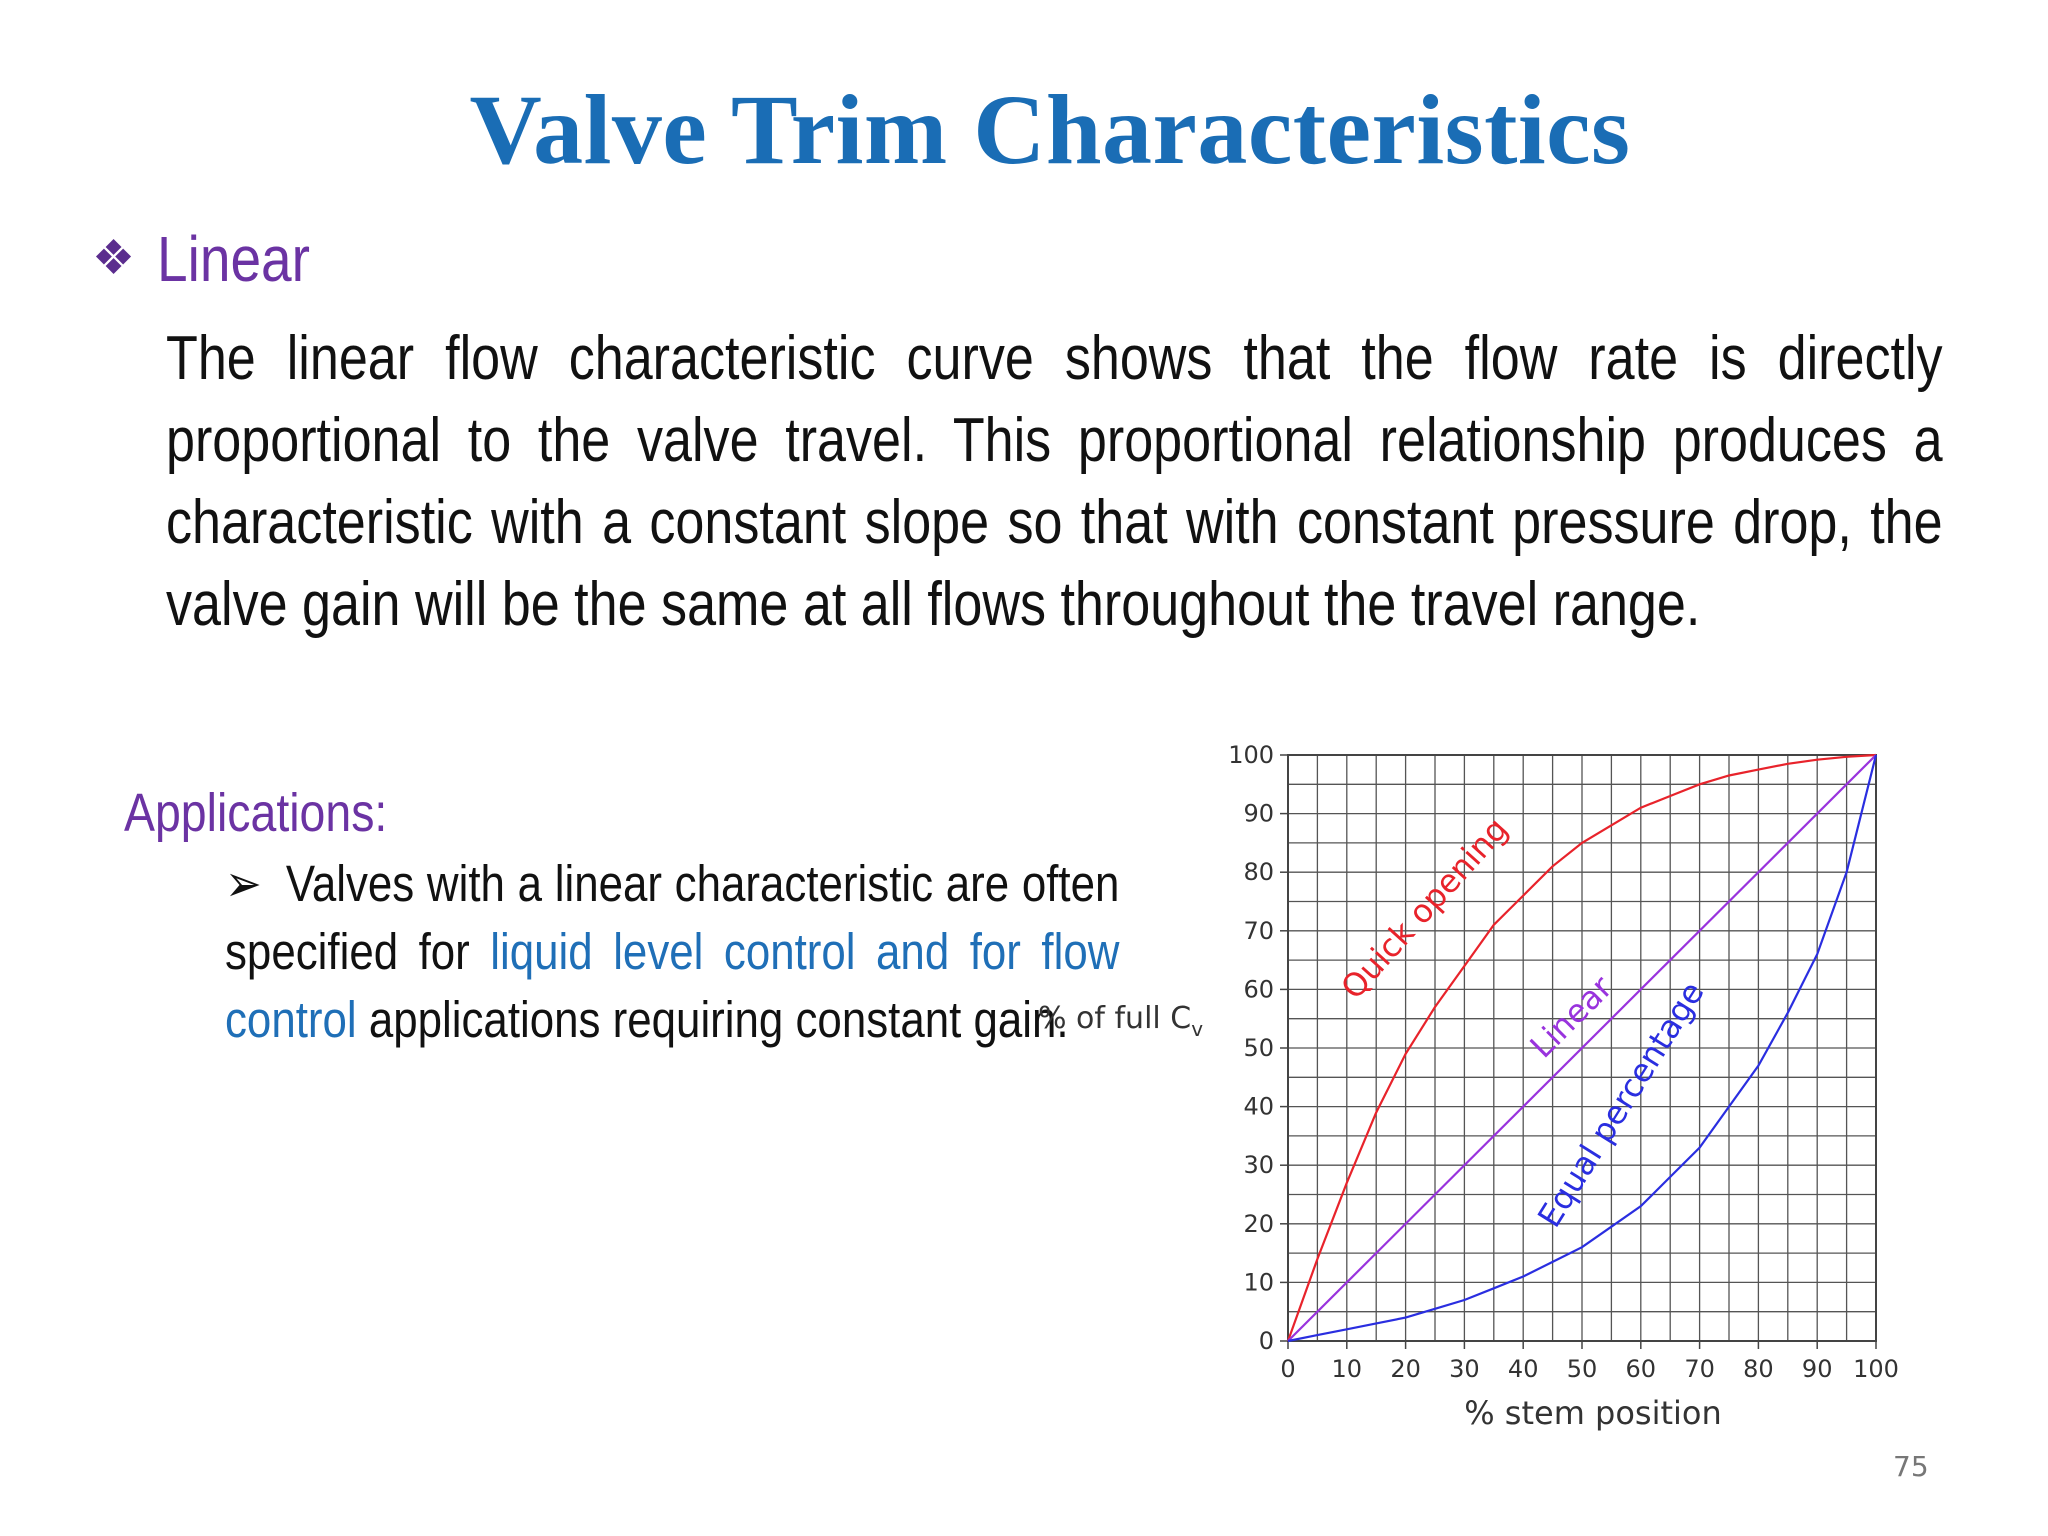  What do you see at coordinates (1424, 908) in the screenshot?
I see `series-label: Quick opening` at bounding box center [1424, 908].